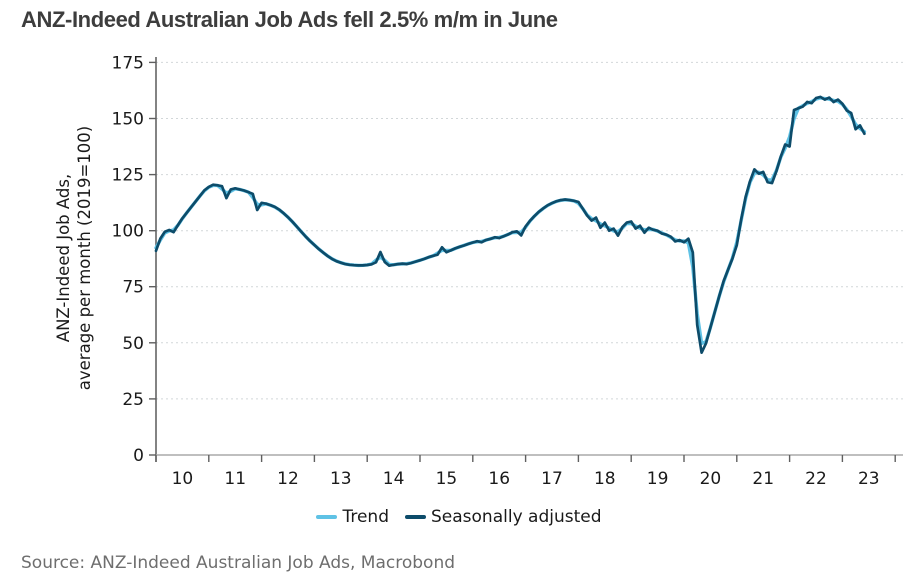 The image size is (918, 588). What do you see at coordinates (138, 456) in the screenshot?
I see `y-tick-label: 0` at bounding box center [138, 456].